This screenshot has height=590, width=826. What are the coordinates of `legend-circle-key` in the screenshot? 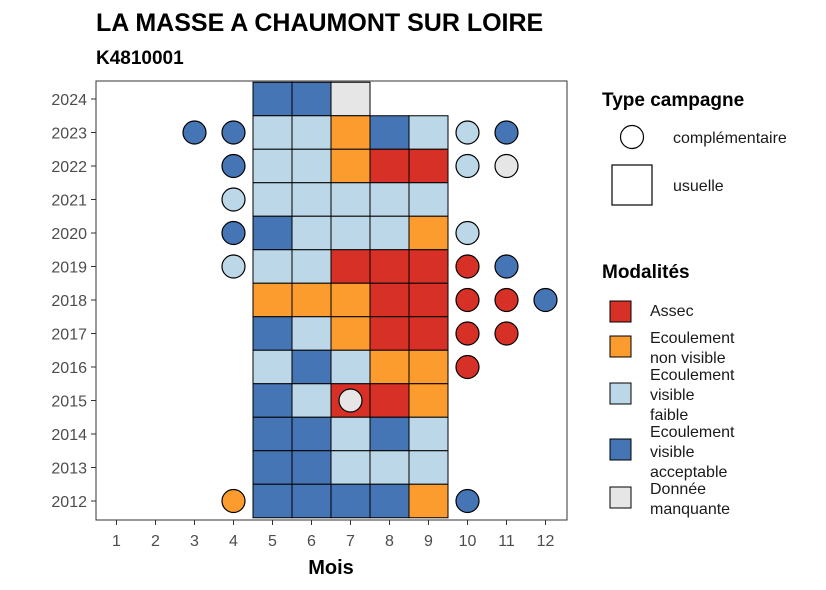 It's located at (632, 137).